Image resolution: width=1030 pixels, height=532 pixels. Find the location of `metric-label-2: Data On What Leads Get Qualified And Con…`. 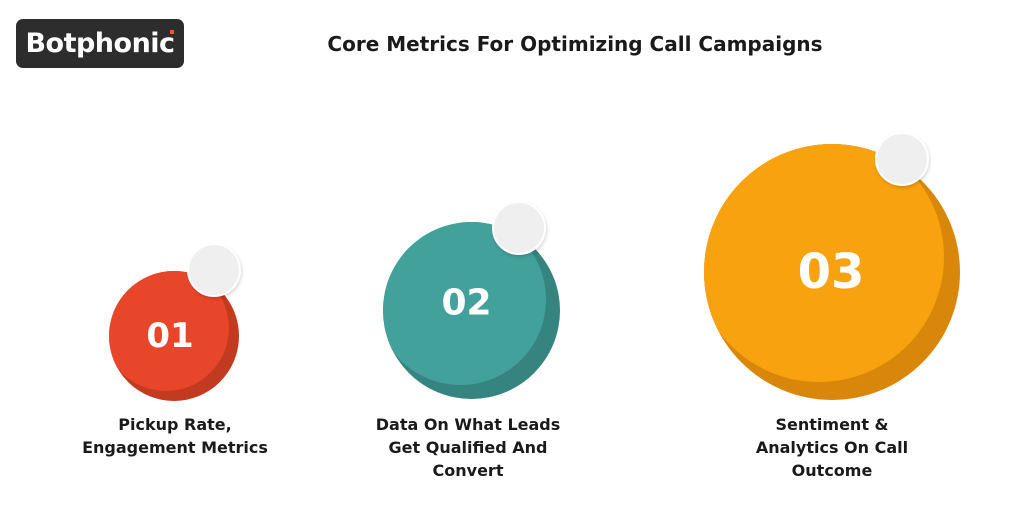

metric-label-2: Data On What Leads Get Qualified And Con… is located at coordinates (468, 447).